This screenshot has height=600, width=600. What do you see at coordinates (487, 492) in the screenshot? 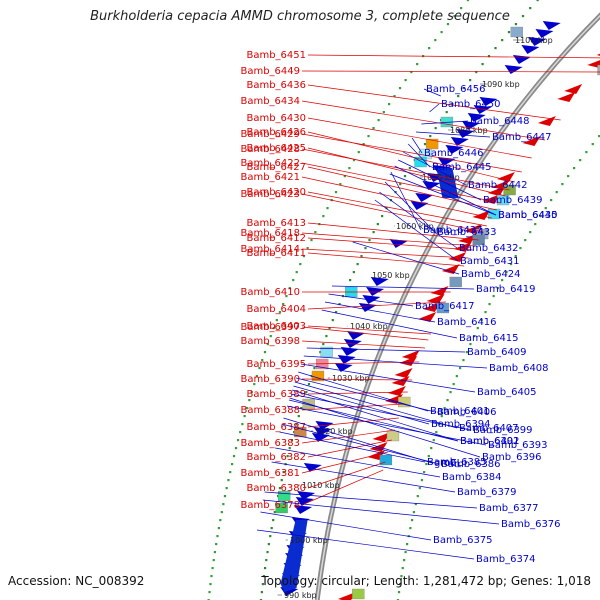
I see `gene-label-reverse: Bamb_6379` at bounding box center [487, 492].